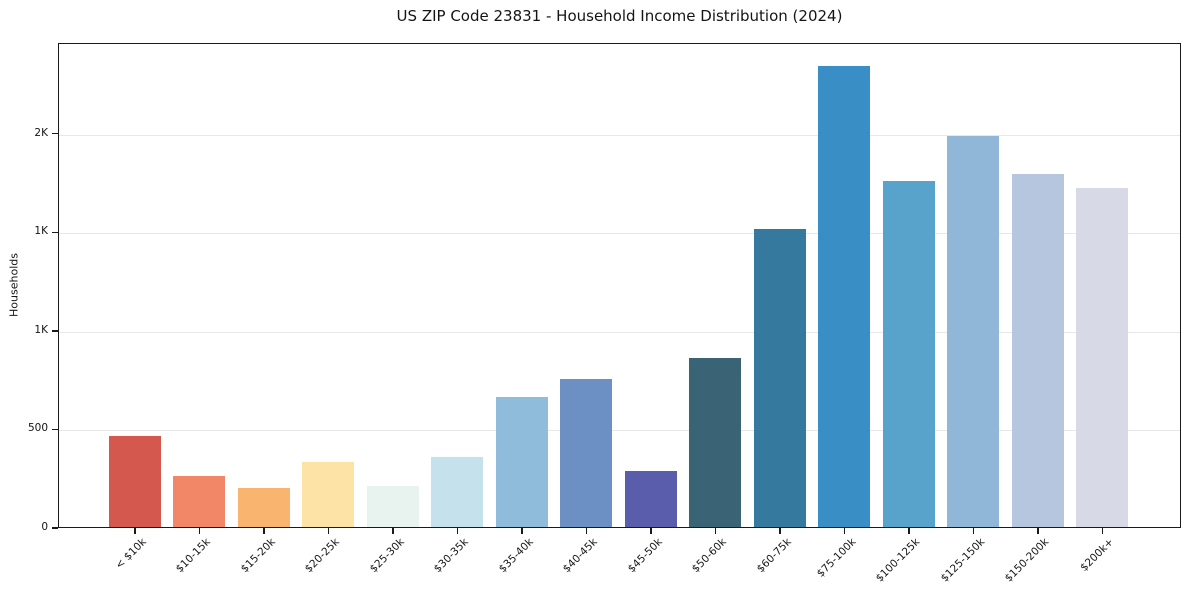 The height and width of the screenshot is (590, 1189). What do you see at coordinates (844, 296) in the screenshot?
I see `bar-$75-100k` at bounding box center [844, 296].